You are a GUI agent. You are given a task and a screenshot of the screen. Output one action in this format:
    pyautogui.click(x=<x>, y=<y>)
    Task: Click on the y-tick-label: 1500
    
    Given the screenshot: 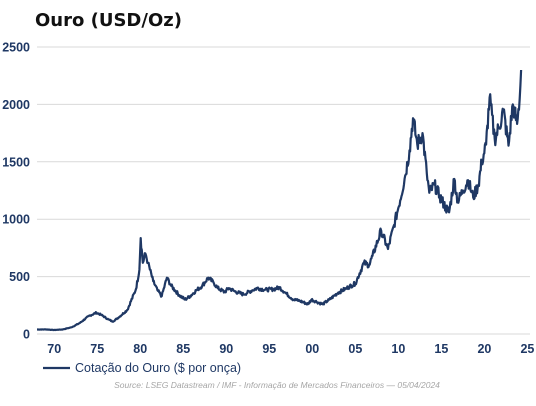 What is the action you would take?
    pyautogui.click(x=16, y=162)
    